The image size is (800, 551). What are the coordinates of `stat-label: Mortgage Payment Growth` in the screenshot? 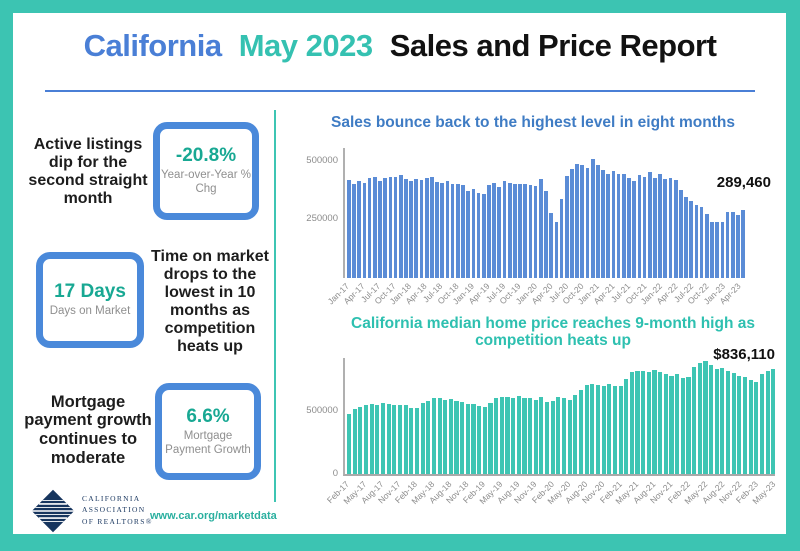 It's located at (208, 442).